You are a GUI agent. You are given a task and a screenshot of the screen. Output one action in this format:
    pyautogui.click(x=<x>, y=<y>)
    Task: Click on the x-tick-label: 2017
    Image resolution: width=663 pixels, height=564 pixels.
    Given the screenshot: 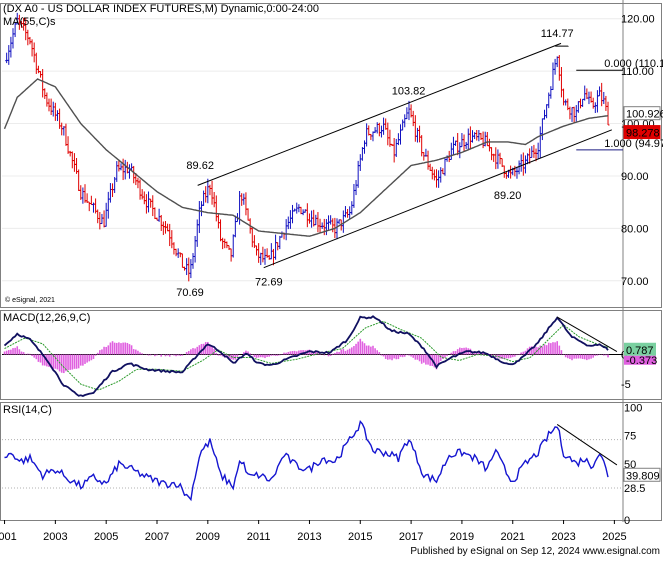 What is the action you would take?
    pyautogui.click(x=411, y=537)
    